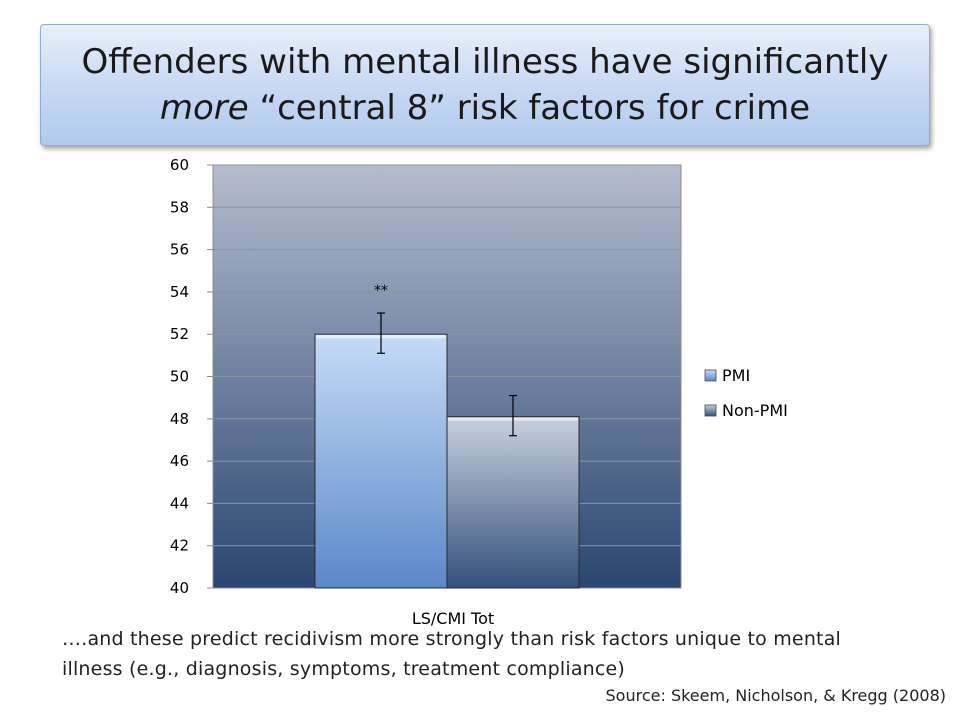  I want to click on slide-title-line-2: more “central 8” risk factors for crime, so click(485, 108).